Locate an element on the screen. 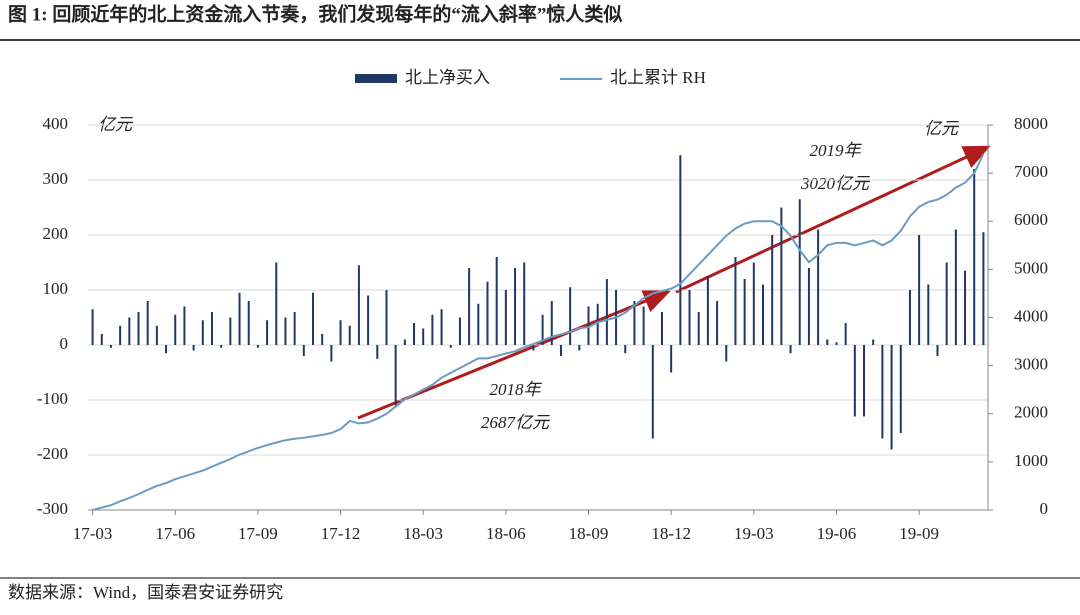 Image resolution: width=1080 pixels, height=615 pixels. y2-tick-label: 5000 is located at coordinates (1031, 267).